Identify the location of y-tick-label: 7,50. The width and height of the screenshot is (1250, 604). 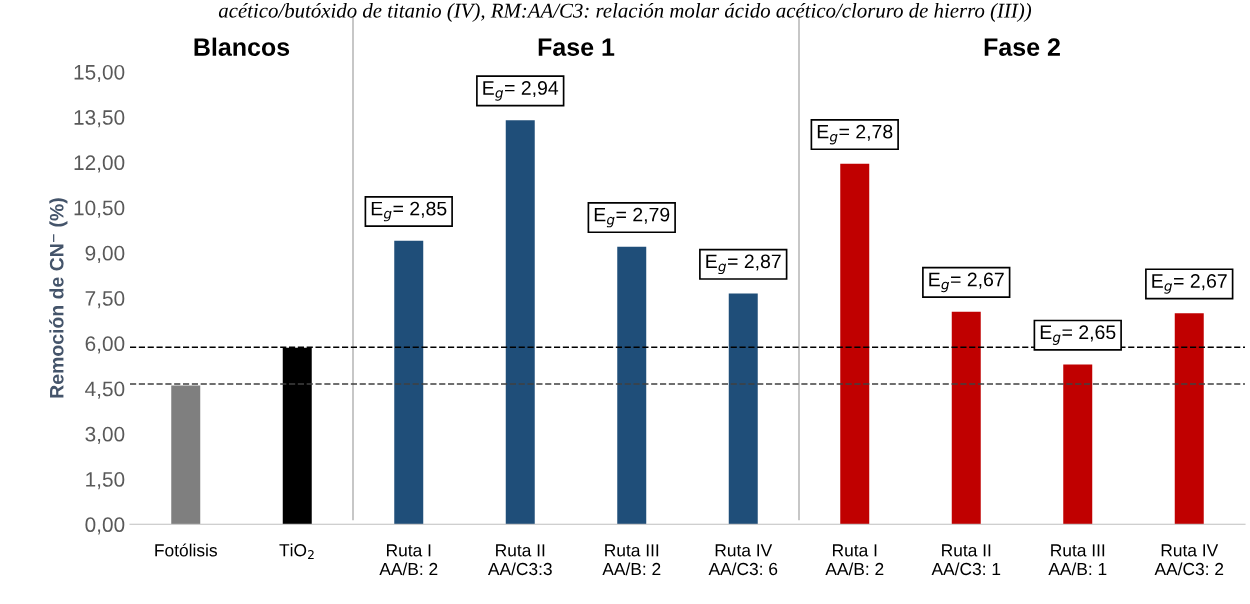
(105, 300).